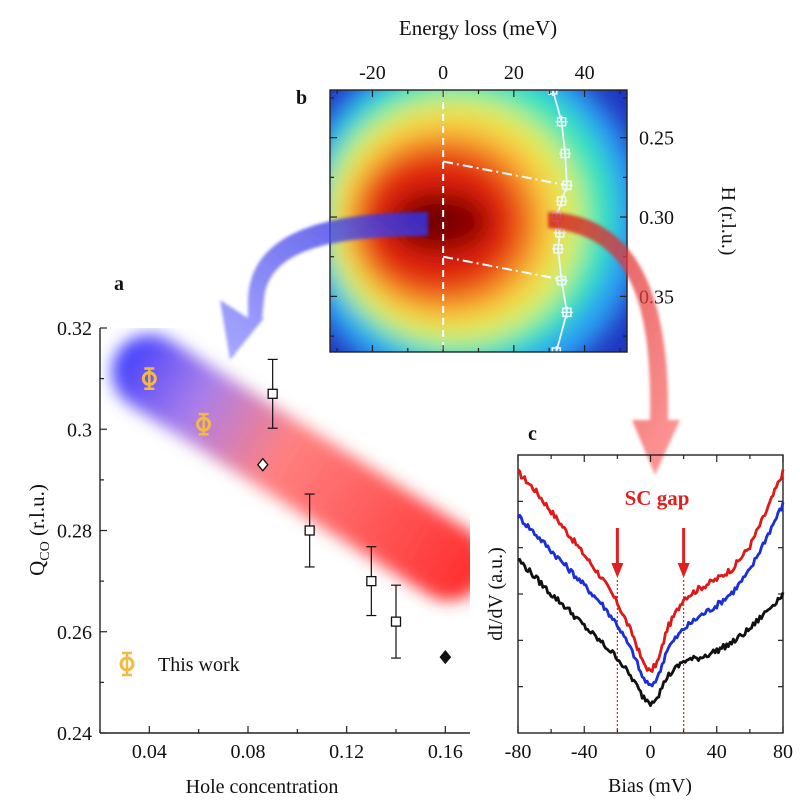 The height and width of the screenshot is (808, 800). What do you see at coordinates (346, 752) in the screenshot?
I see `x-tick-label-a: 0.12` at bounding box center [346, 752].